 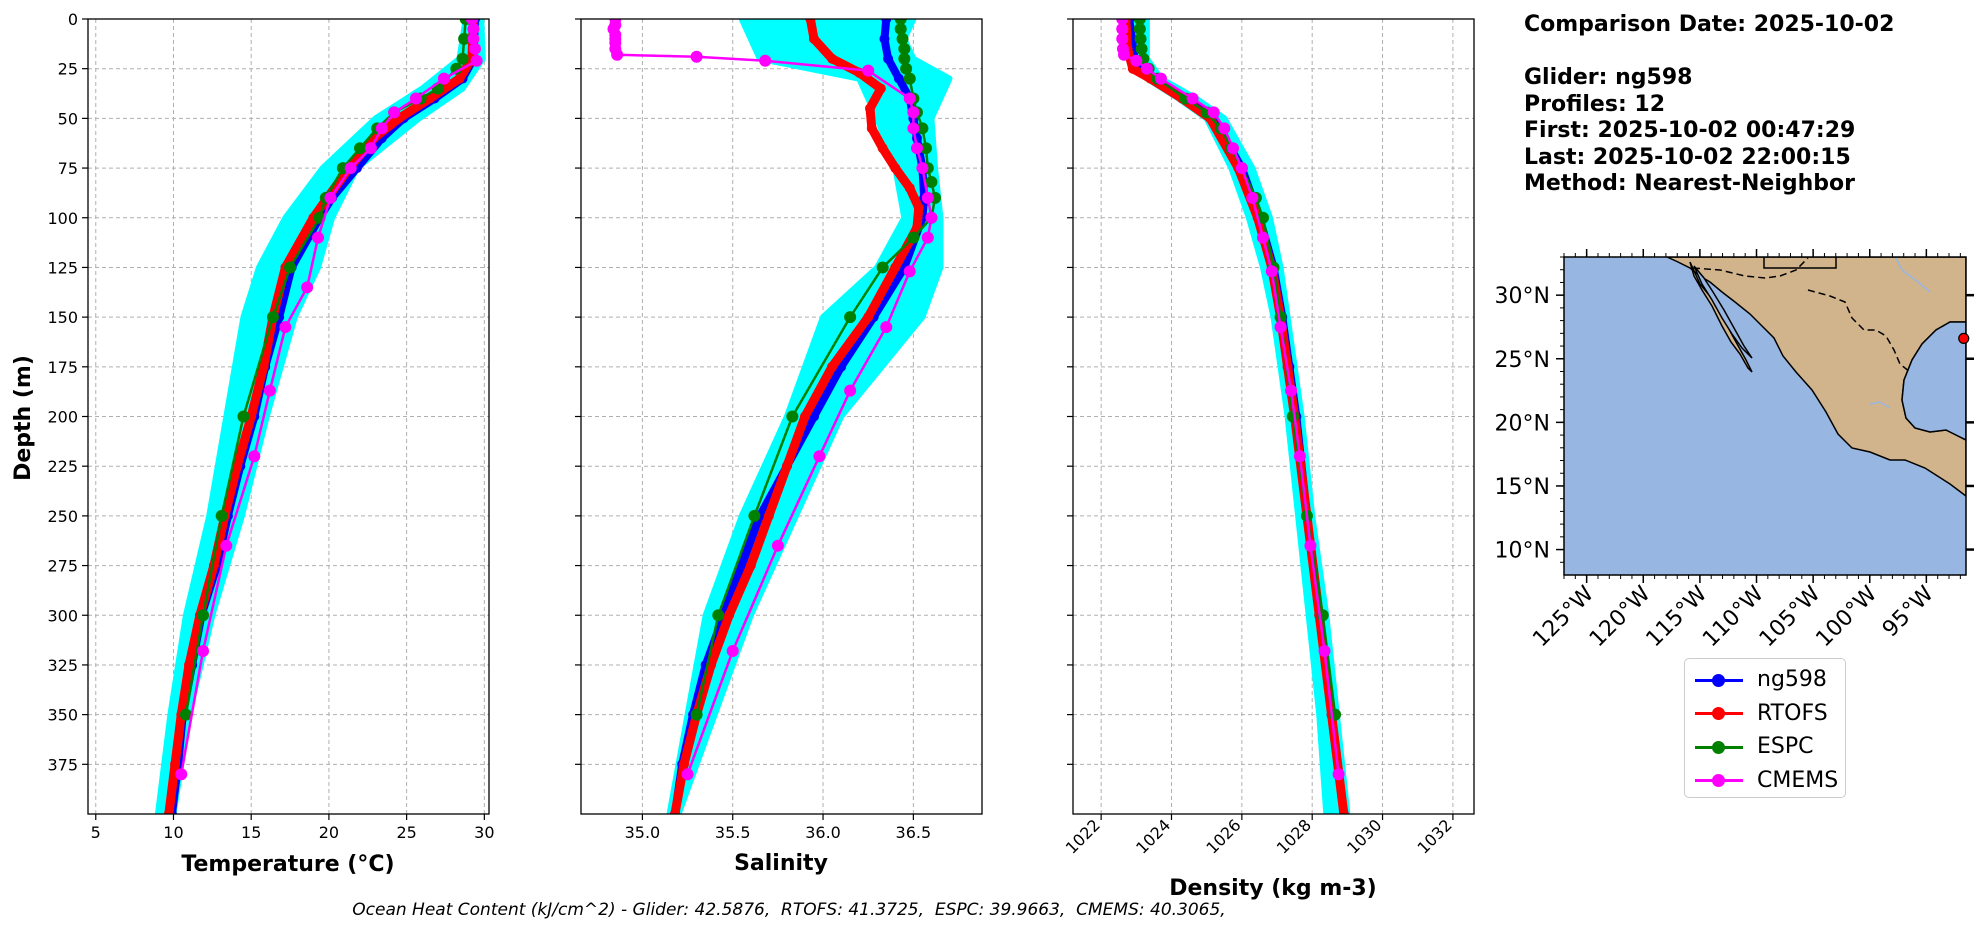 I want to click on map-ocean-gulf, so click(x=1933, y=381).